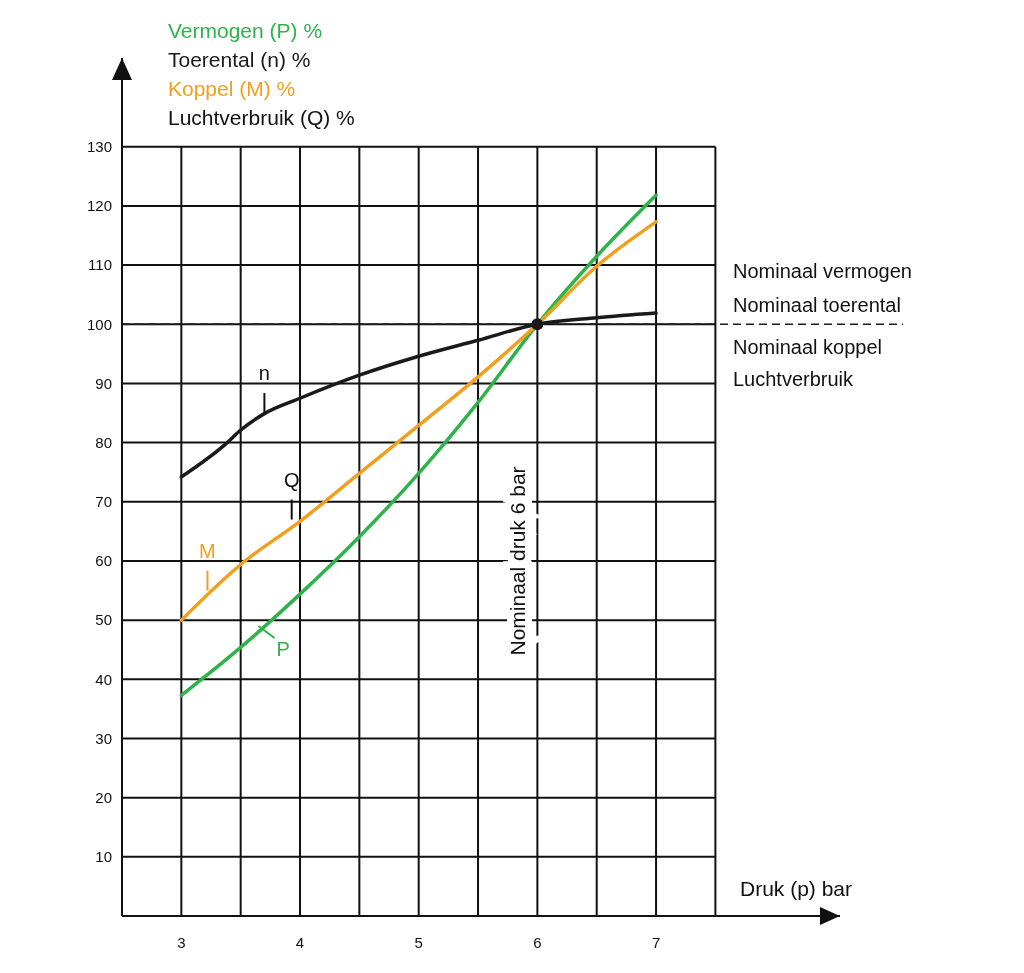 The height and width of the screenshot is (973, 1024). What do you see at coordinates (103, 738) in the screenshot?
I see `y-tick-label: 30` at bounding box center [103, 738].